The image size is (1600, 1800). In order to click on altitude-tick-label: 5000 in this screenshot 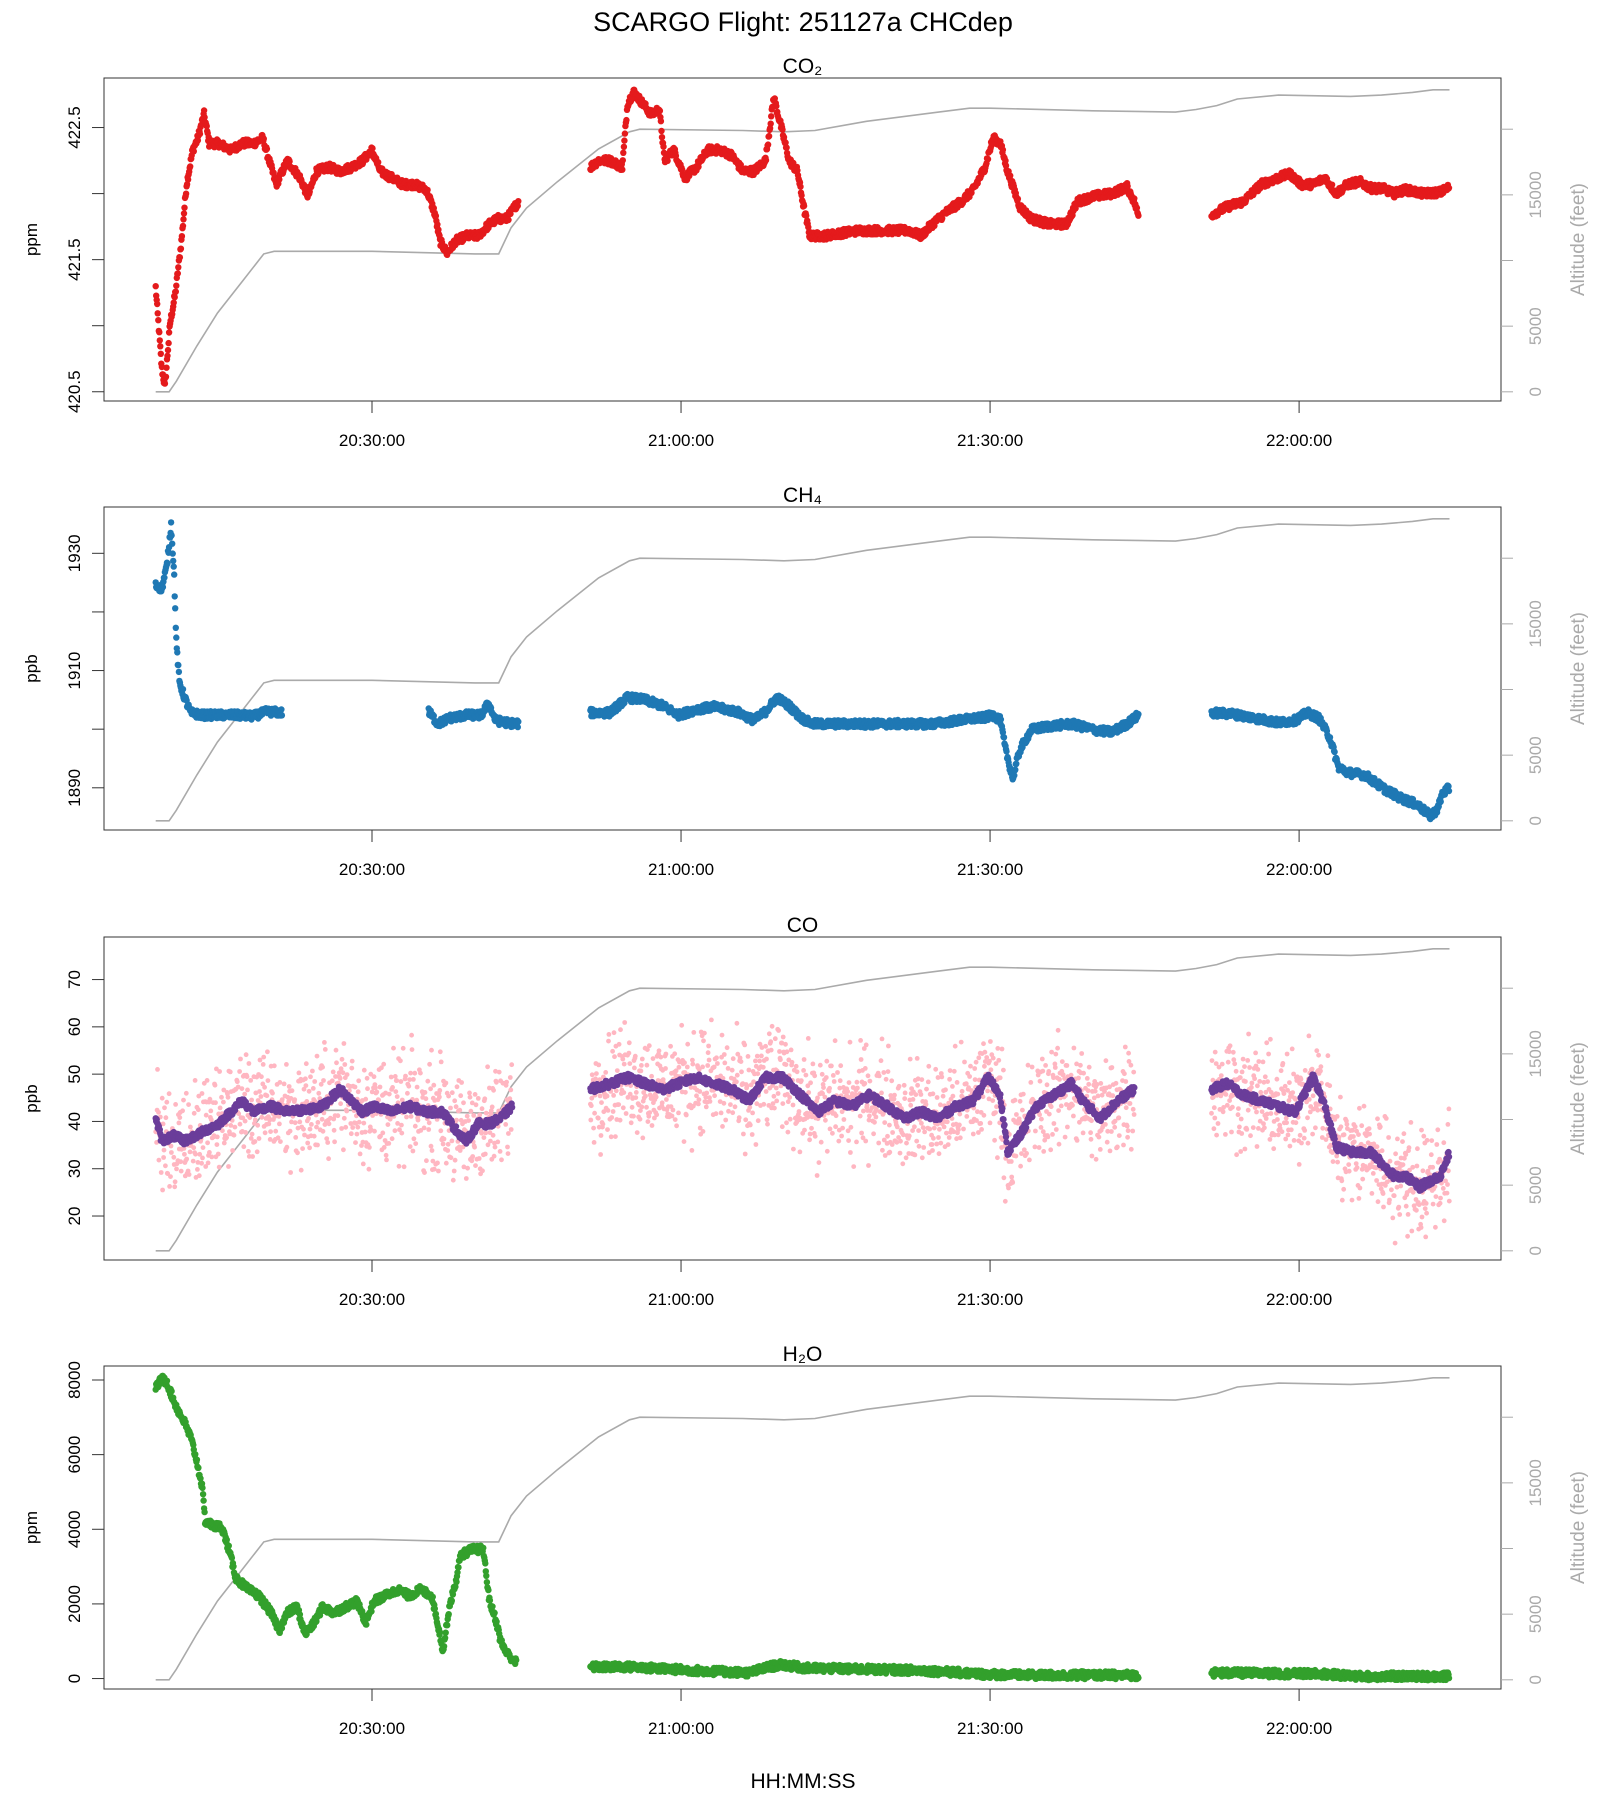, I will do `click(1535, 755)`.